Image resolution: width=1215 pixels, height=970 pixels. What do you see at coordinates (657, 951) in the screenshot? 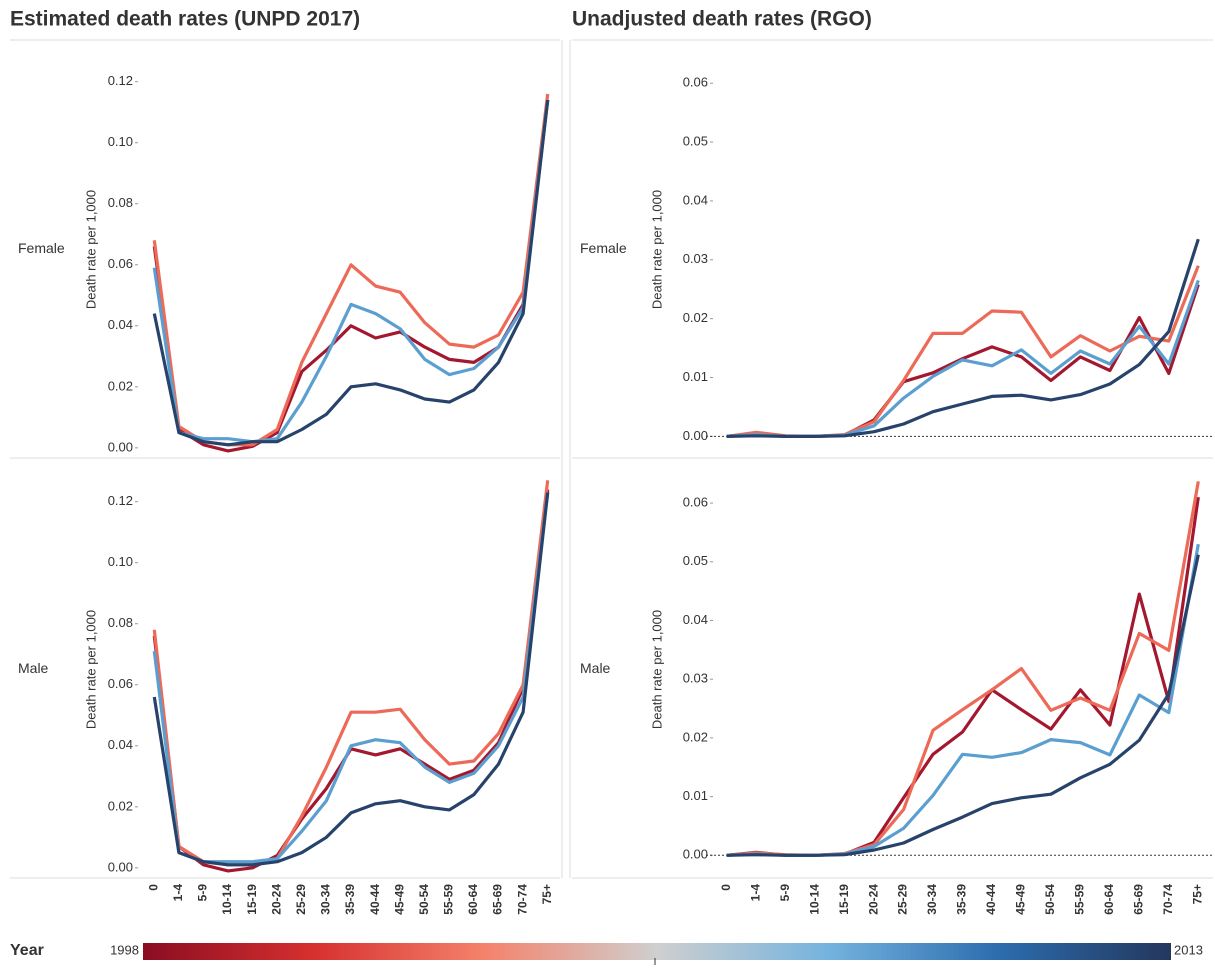
I see `legend-gradient` at bounding box center [657, 951].